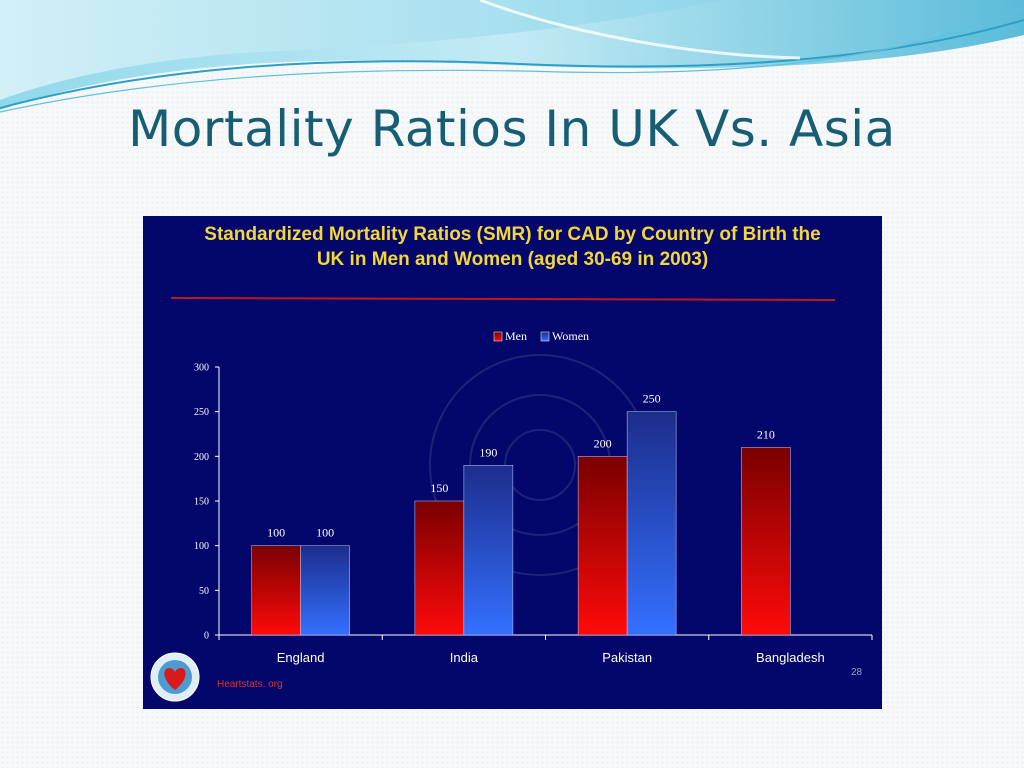  I want to click on page-number: 28, so click(857, 672).